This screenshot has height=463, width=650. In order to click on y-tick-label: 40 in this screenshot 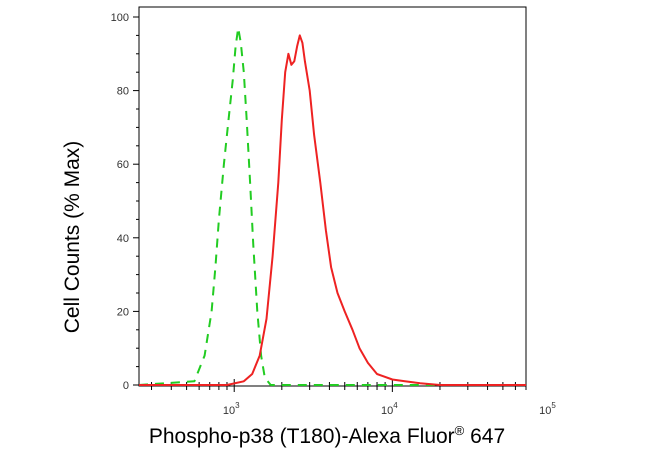, I will do `click(123, 239)`.